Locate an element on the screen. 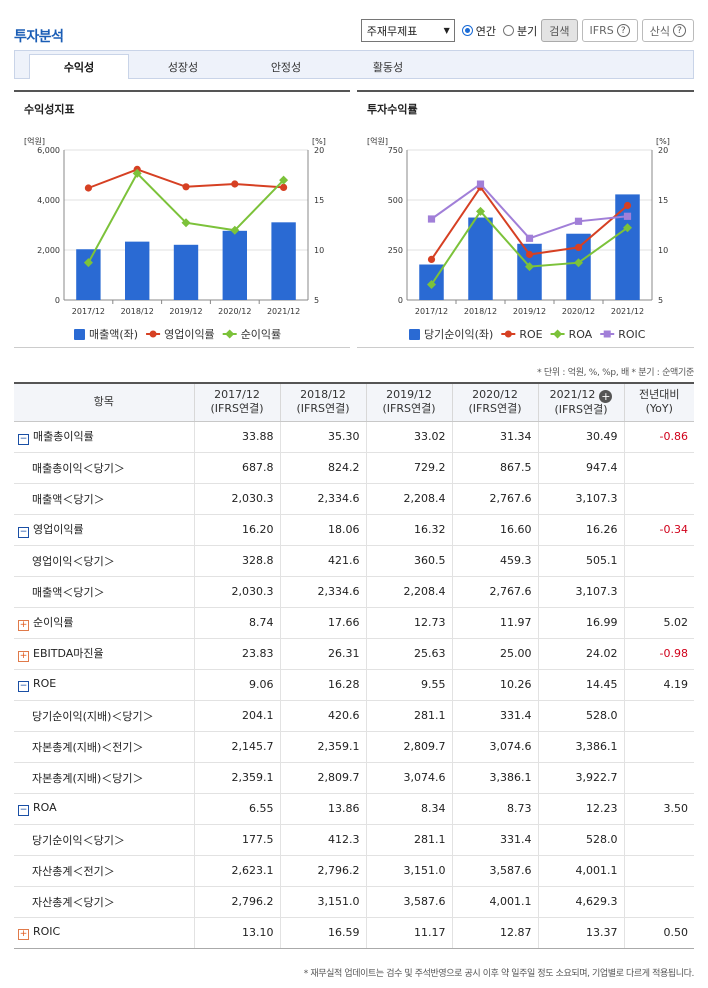 This screenshot has height=988, width=708. value-cell: 2,809.7 is located at coordinates (322, 778).